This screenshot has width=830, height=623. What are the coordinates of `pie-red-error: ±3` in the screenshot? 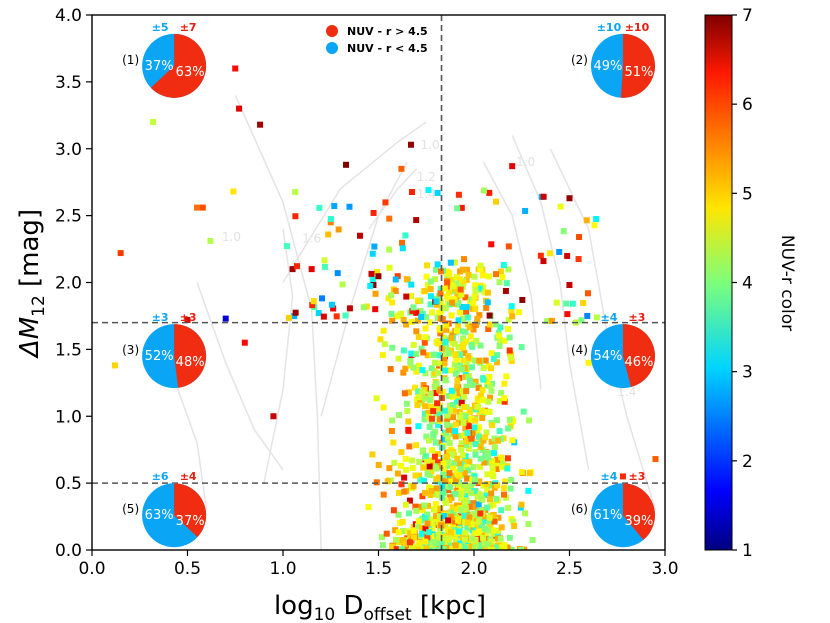 It's located at (637, 317).